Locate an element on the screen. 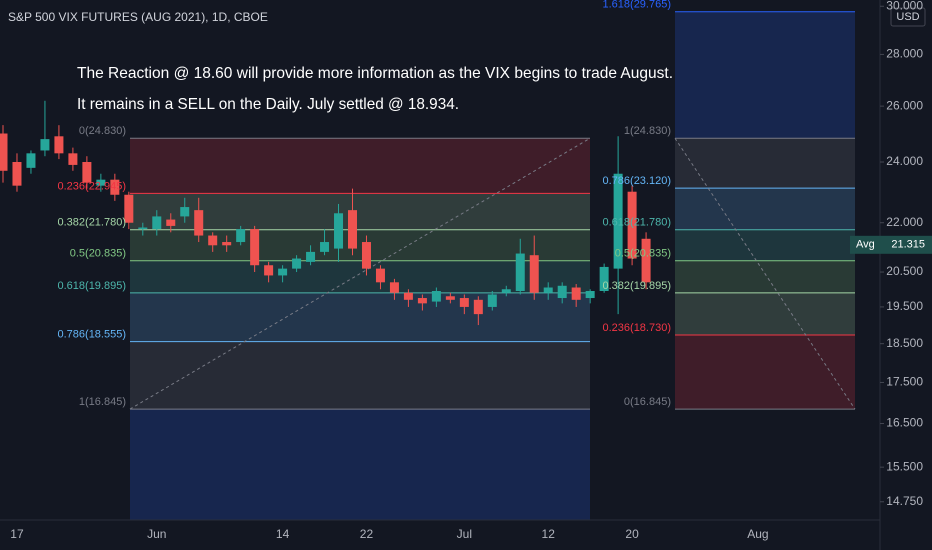  fib-label: 0.382(21.780) is located at coordinates (92, 223).